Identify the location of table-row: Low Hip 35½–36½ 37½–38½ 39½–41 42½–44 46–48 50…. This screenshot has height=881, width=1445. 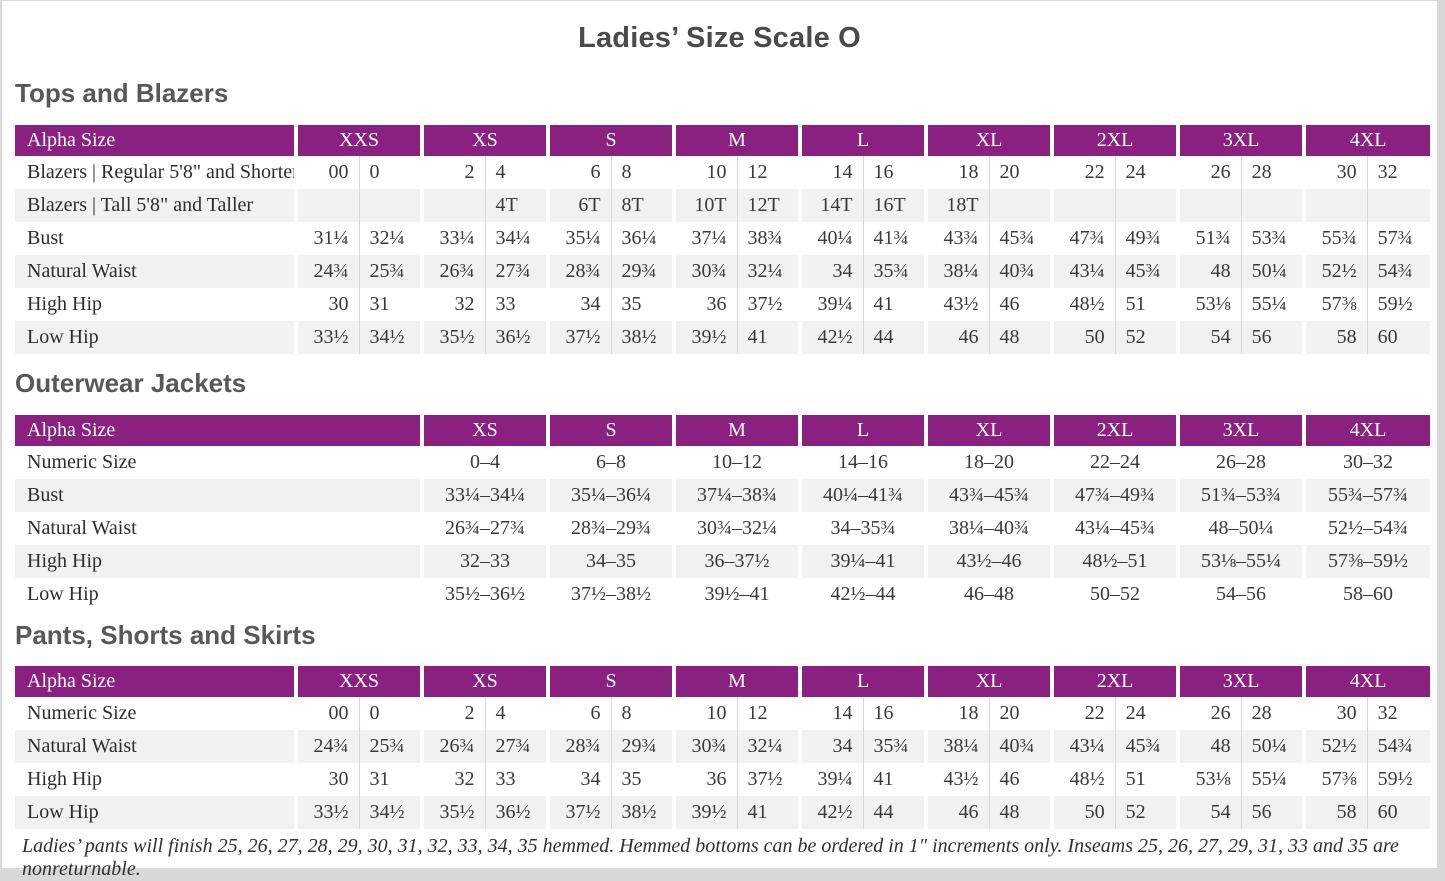
(722, 594).